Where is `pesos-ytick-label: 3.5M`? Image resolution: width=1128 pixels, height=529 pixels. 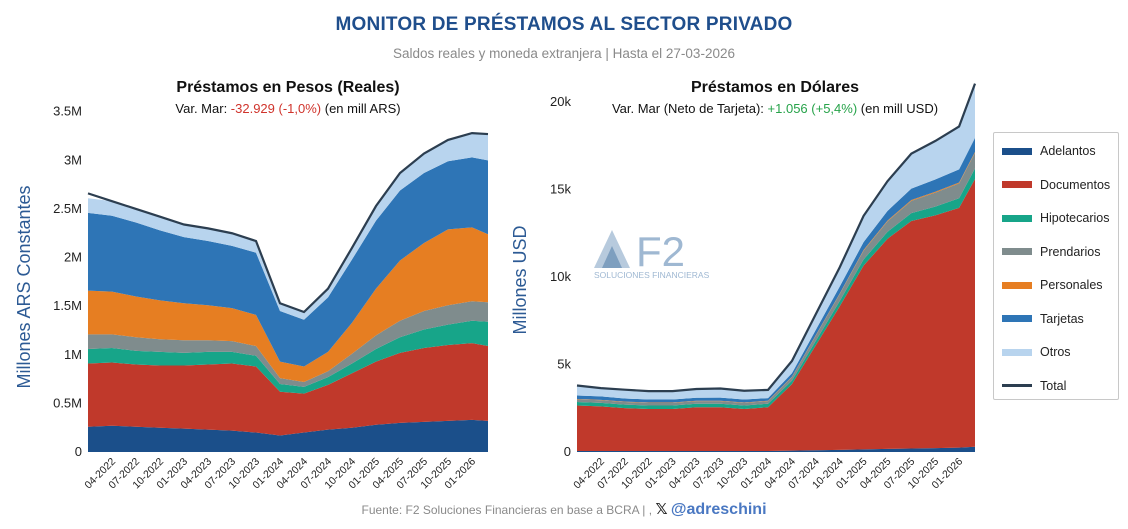 pesos-ytick-label: 3.5M is located at coordinates (67, 111).